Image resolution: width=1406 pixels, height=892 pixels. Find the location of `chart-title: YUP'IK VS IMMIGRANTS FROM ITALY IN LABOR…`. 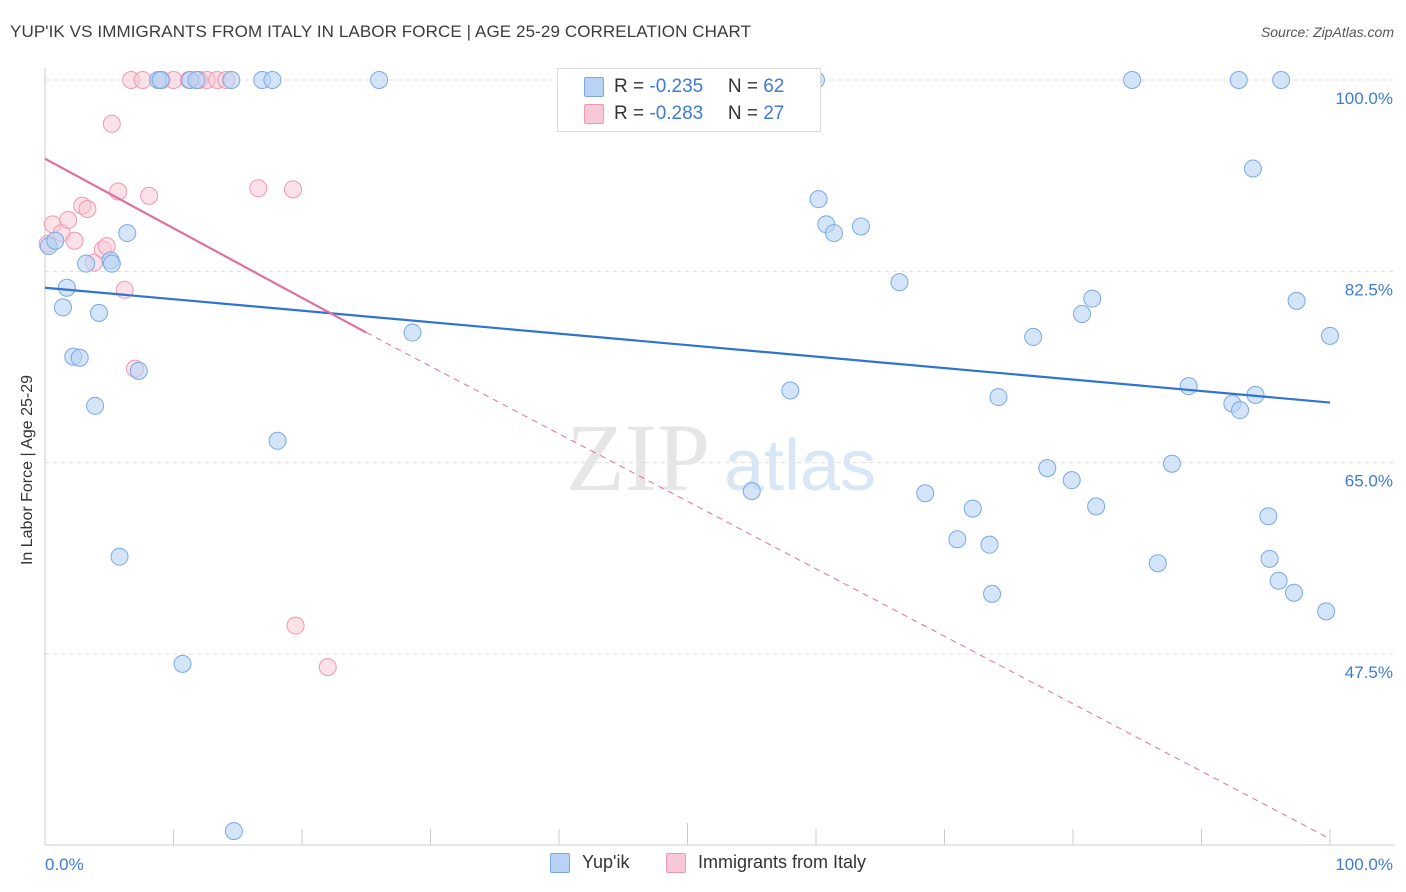

chart-title: YUP'IK VS IMMIGRANTS FROM ITALY IN LABOR… is located at coordinates (381, 31).